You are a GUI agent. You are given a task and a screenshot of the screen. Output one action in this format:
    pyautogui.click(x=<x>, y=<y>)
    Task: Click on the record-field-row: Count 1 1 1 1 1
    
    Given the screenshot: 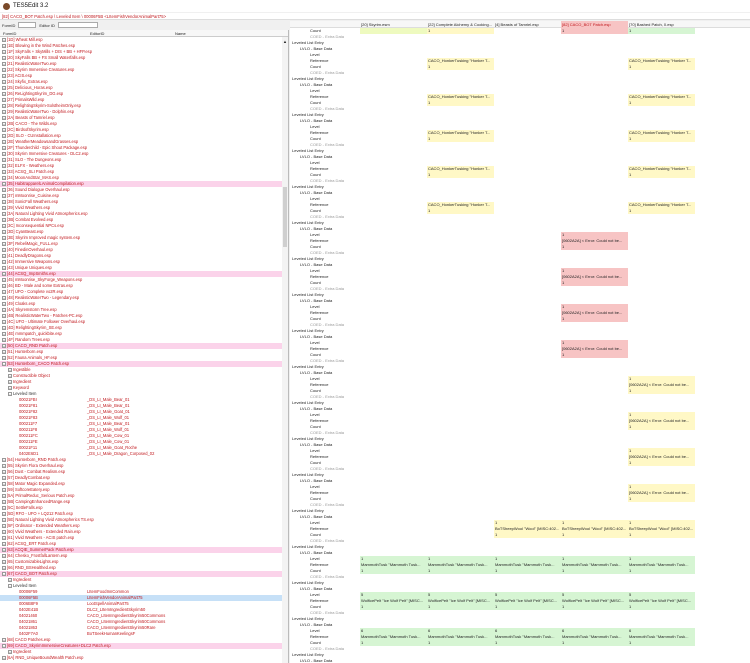 What is the action you would take?
    pyautogui.click(x=520, y=607)
    